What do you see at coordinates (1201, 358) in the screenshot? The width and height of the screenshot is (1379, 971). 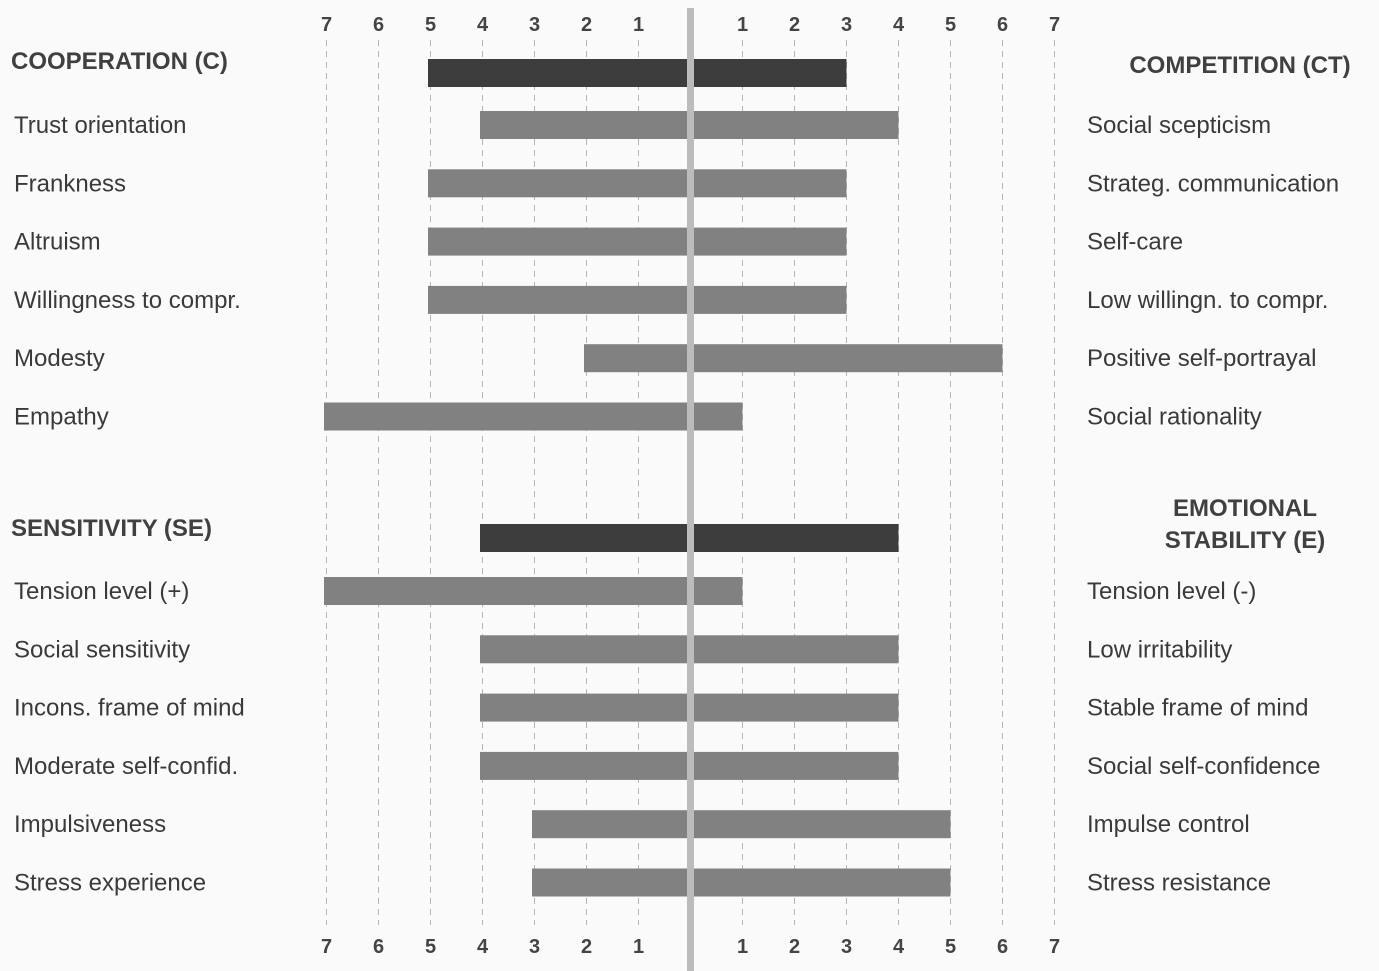 I see `row-label-right: Positive self-portrayal` at bounding box center [1201, 358].